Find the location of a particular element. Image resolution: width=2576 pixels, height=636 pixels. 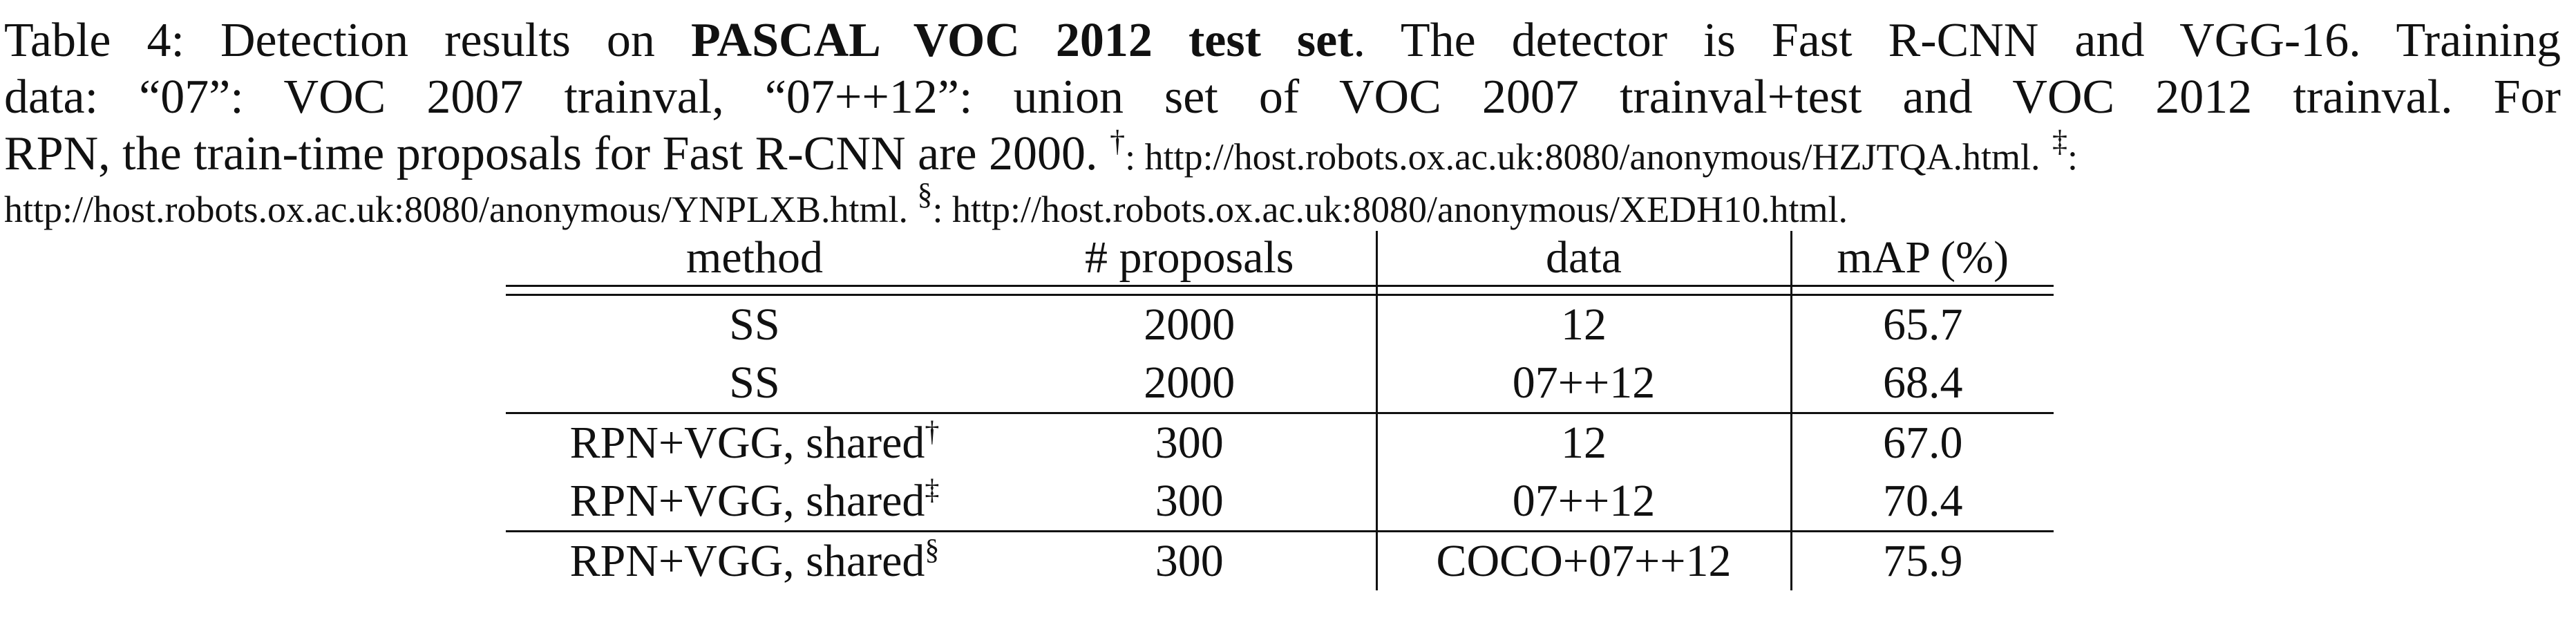

cell-method: RPN+VGG, shared§ is located at coordinates (754, 560).